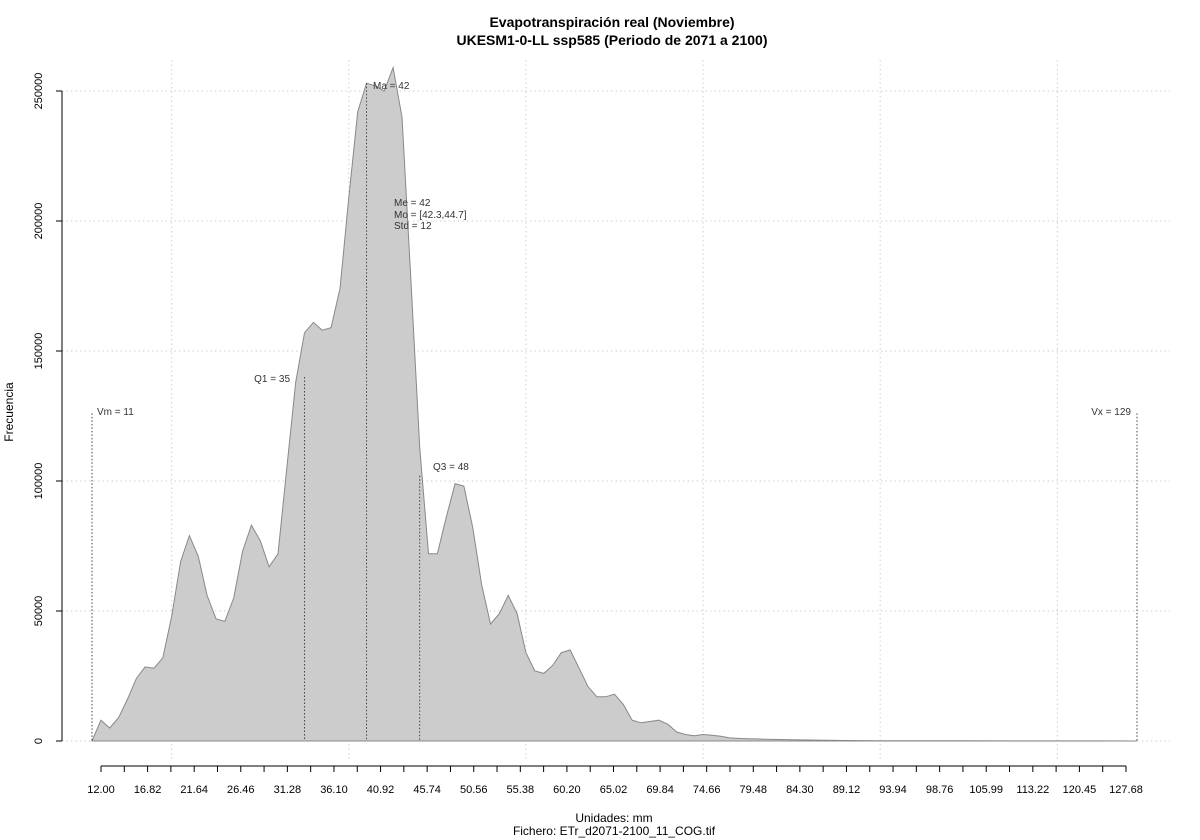 The image size is (1200, 840). I want to click on y-tick-label: 0, so click(39, 741).